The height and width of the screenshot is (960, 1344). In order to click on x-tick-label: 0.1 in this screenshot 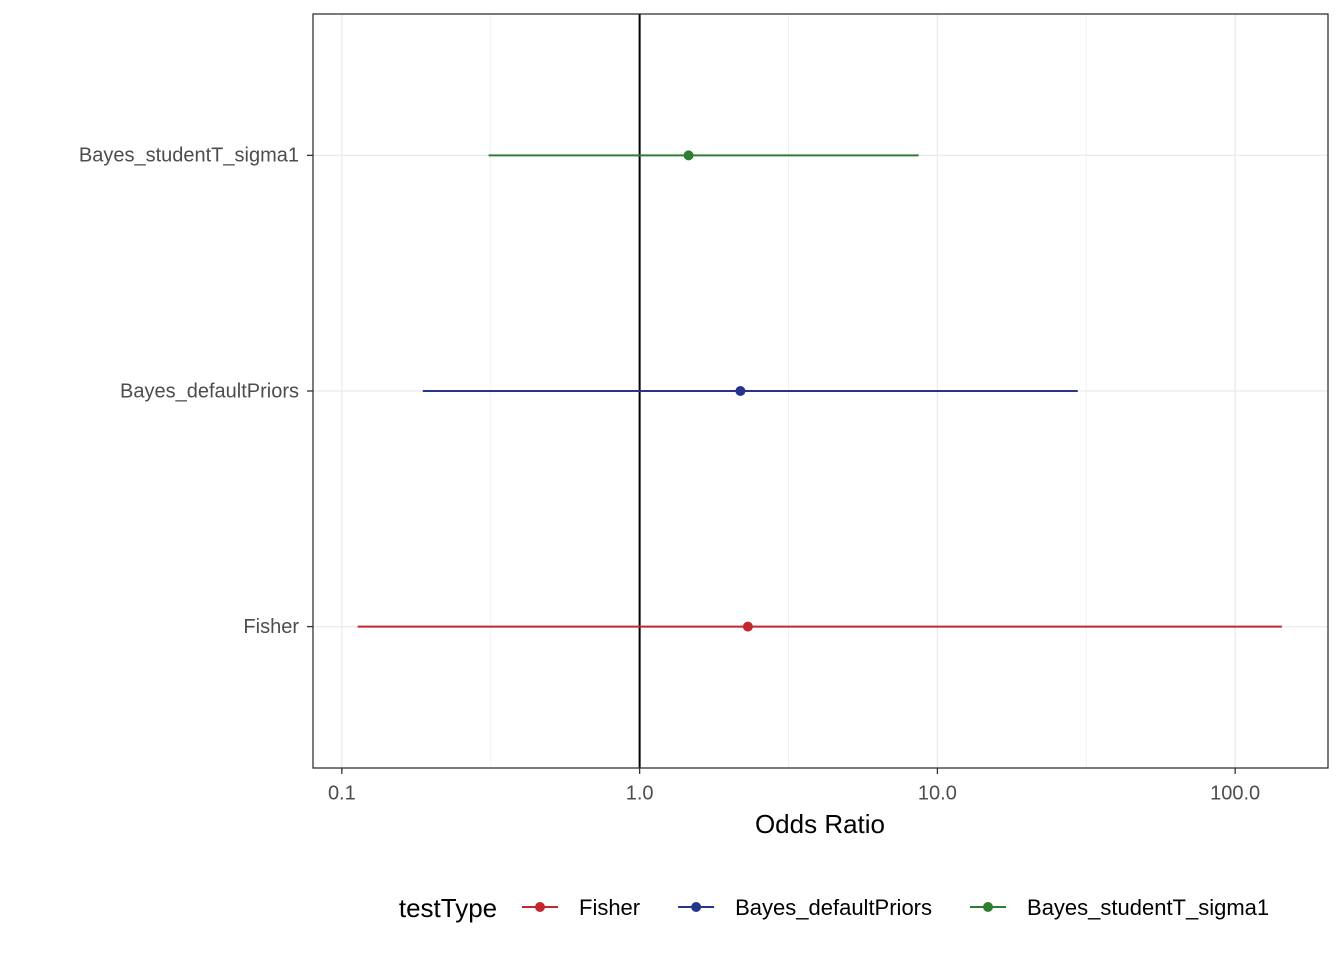, I will do `click(342, 793)`.